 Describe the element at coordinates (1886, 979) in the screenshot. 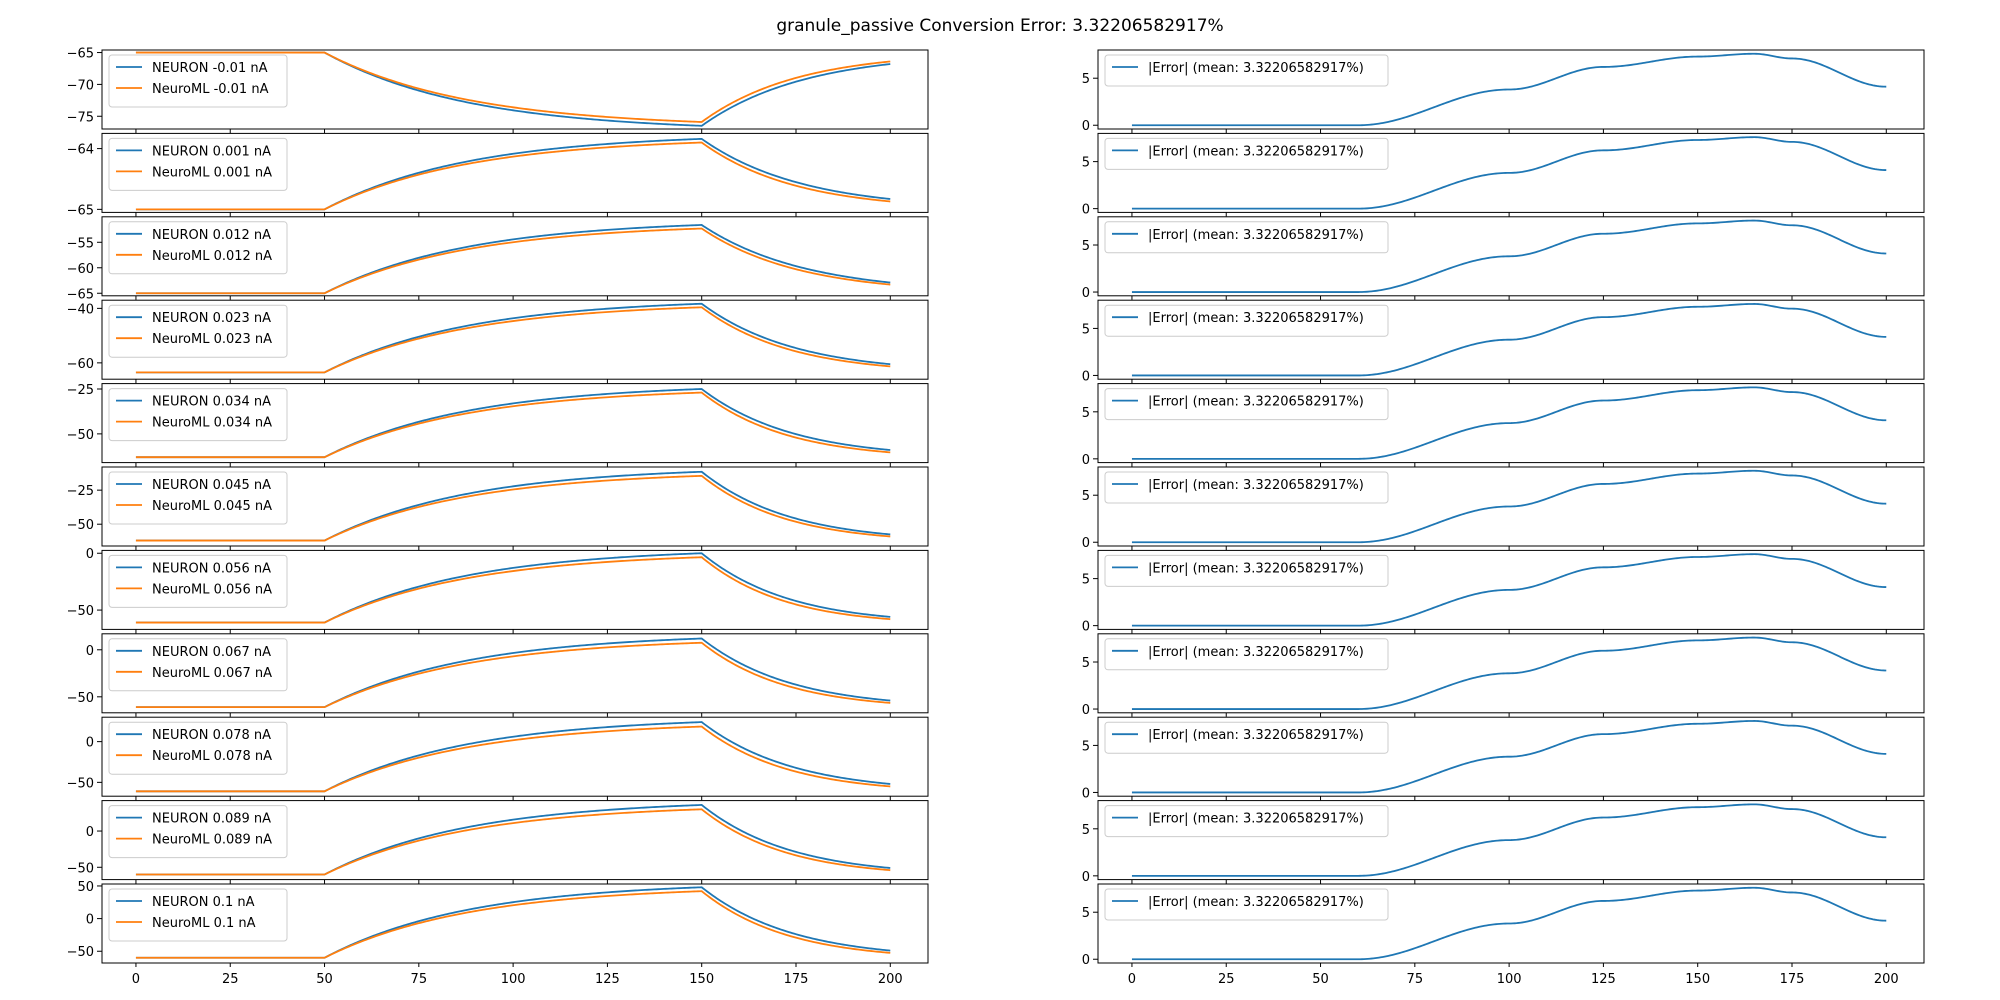

I see `x-tick-label: 200` at that location.